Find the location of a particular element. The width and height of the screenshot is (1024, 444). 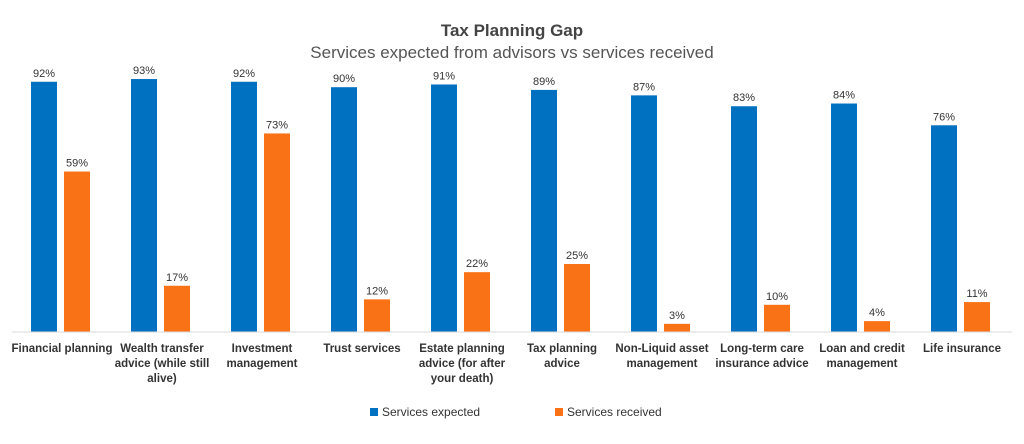

category-label-7: Long-term care insurance advice is located at coordinates (761, 356).